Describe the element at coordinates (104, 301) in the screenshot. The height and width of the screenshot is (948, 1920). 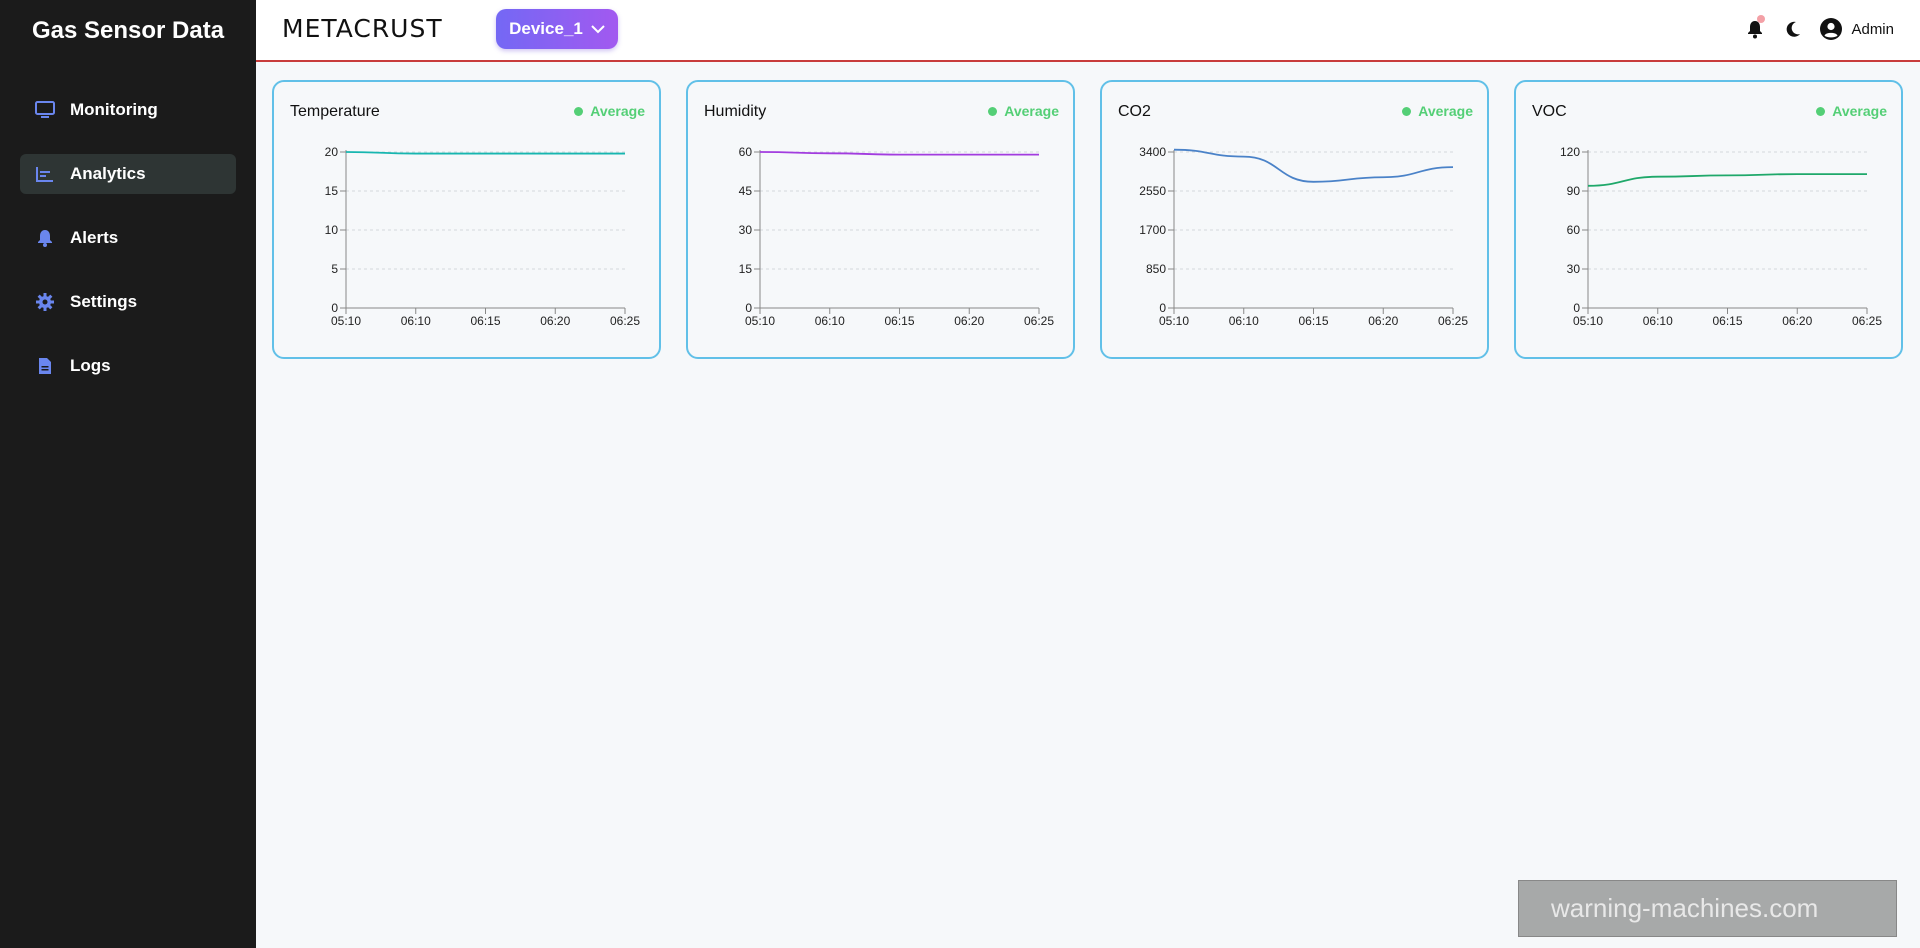
I see `sidebar-item-label: Settings` at that location.